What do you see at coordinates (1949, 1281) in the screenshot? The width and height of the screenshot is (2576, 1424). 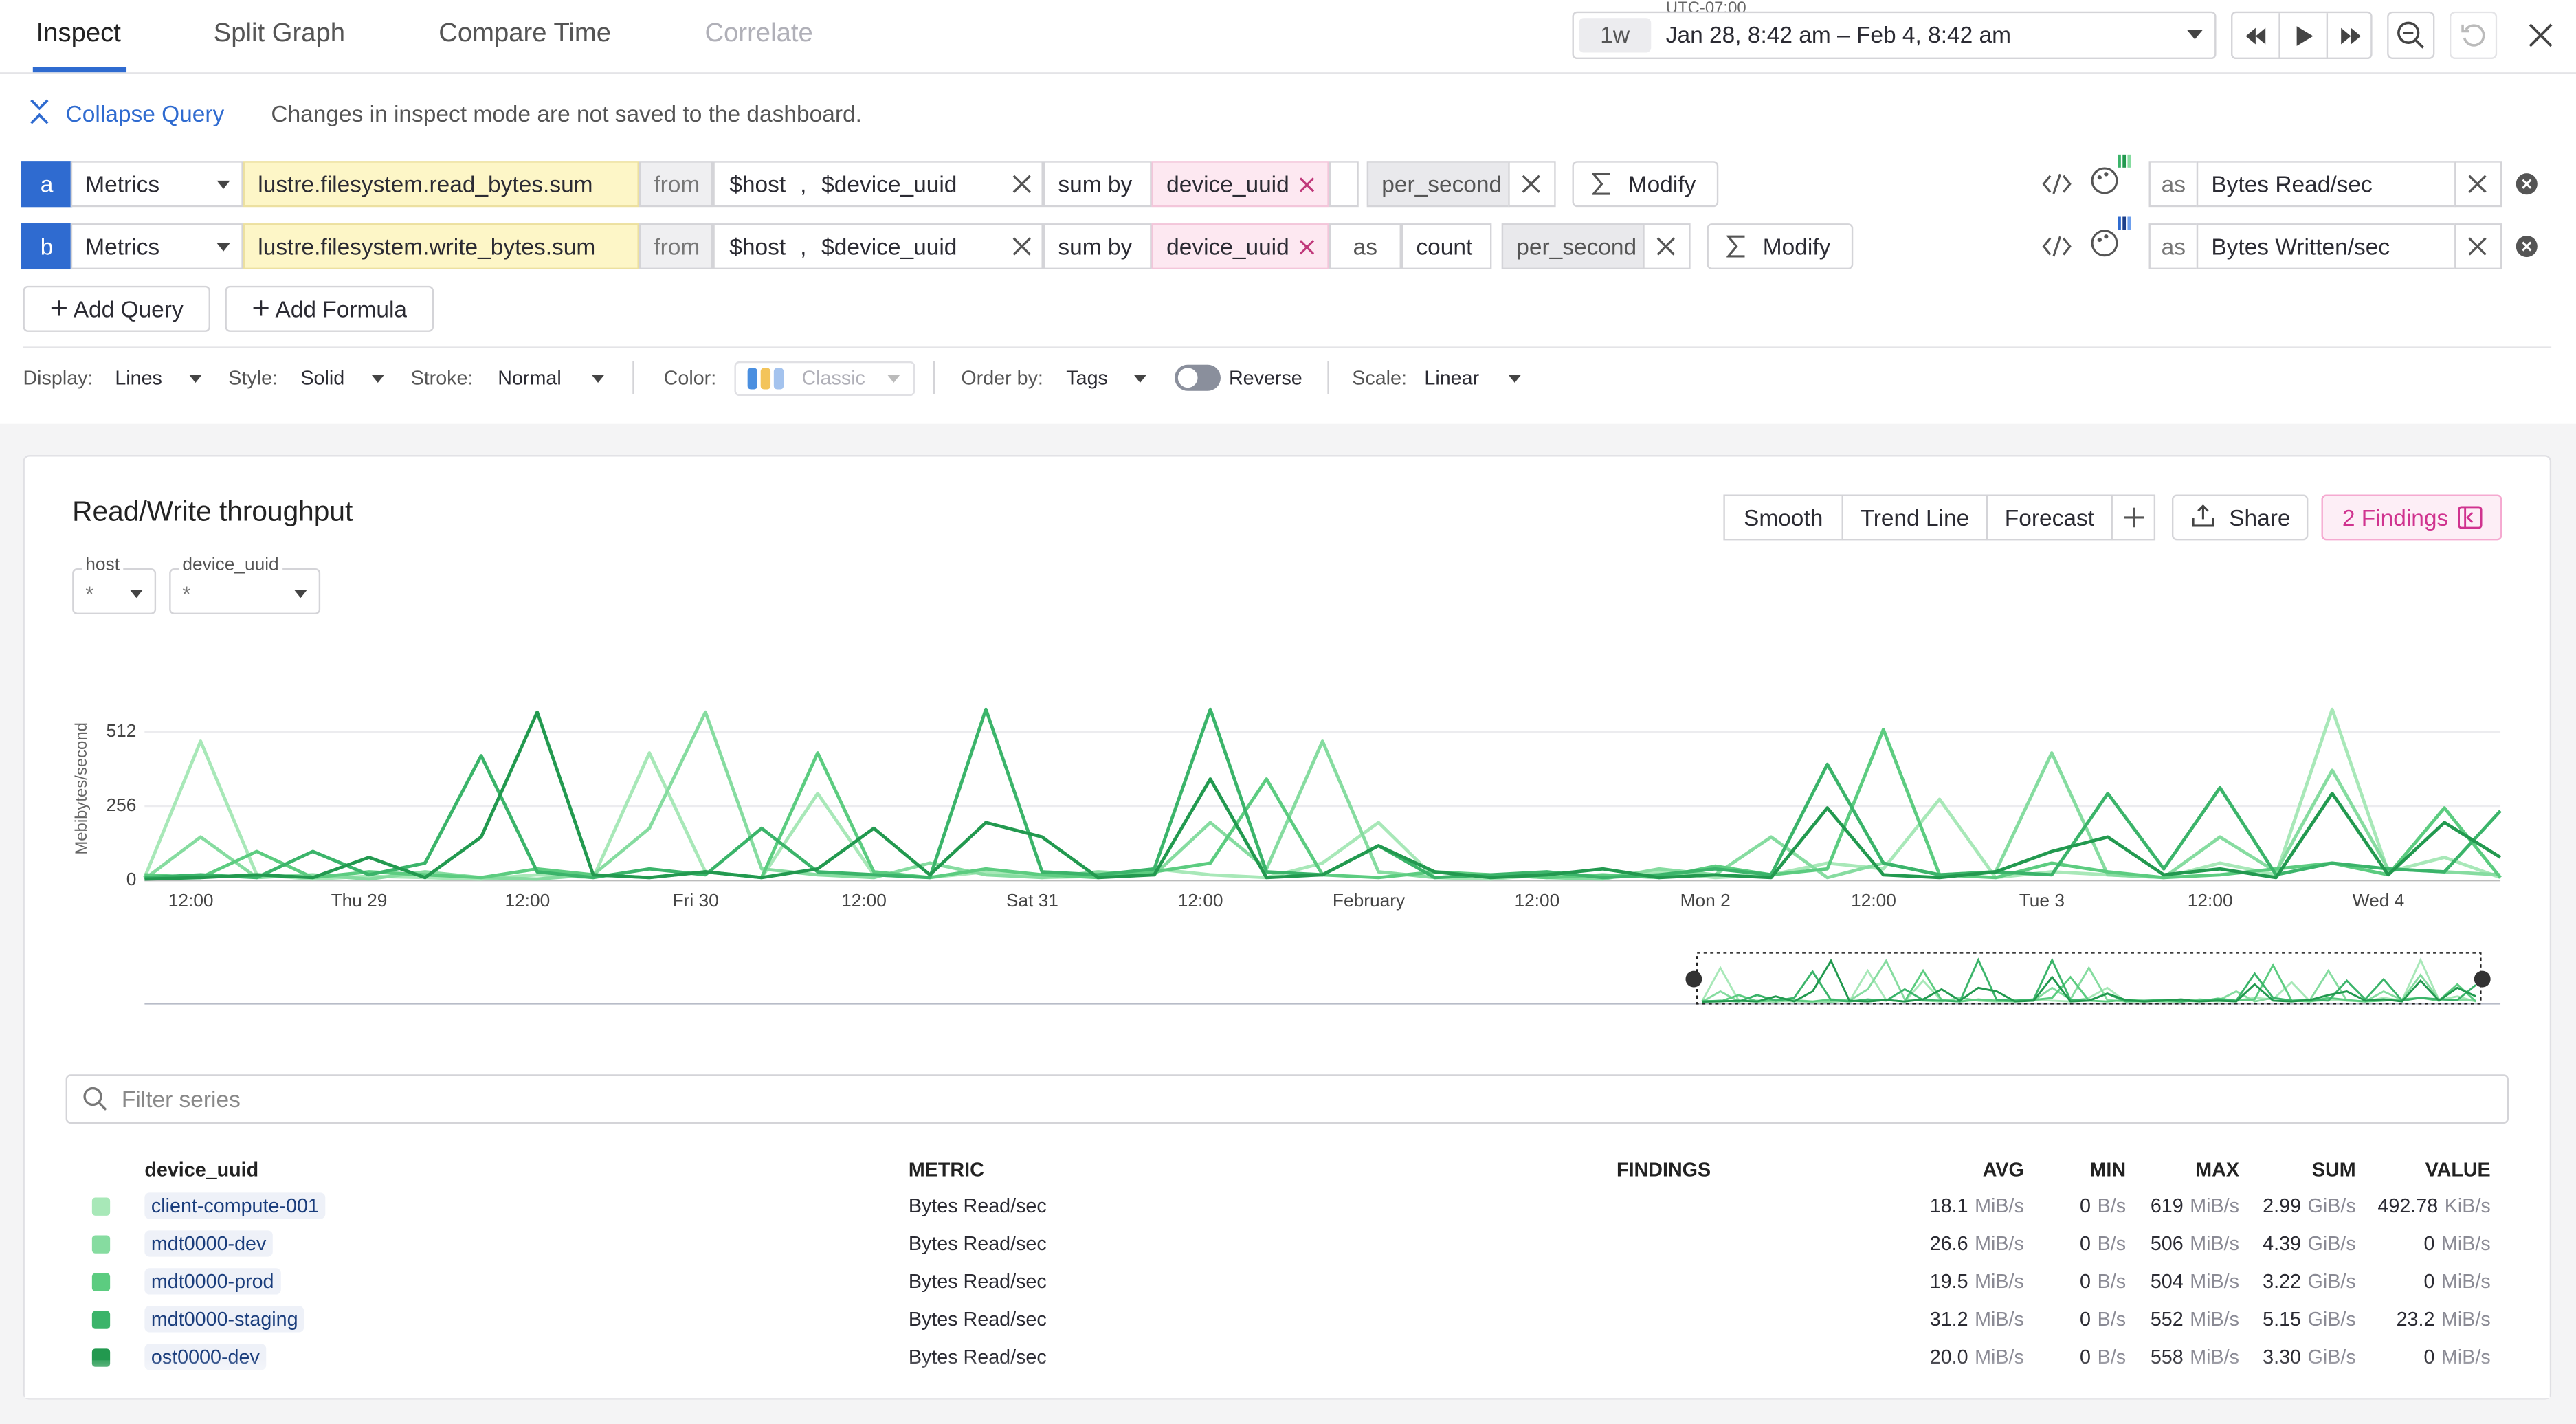 I see `stat-value: 19.5` at bounding box center [1949, 1281].